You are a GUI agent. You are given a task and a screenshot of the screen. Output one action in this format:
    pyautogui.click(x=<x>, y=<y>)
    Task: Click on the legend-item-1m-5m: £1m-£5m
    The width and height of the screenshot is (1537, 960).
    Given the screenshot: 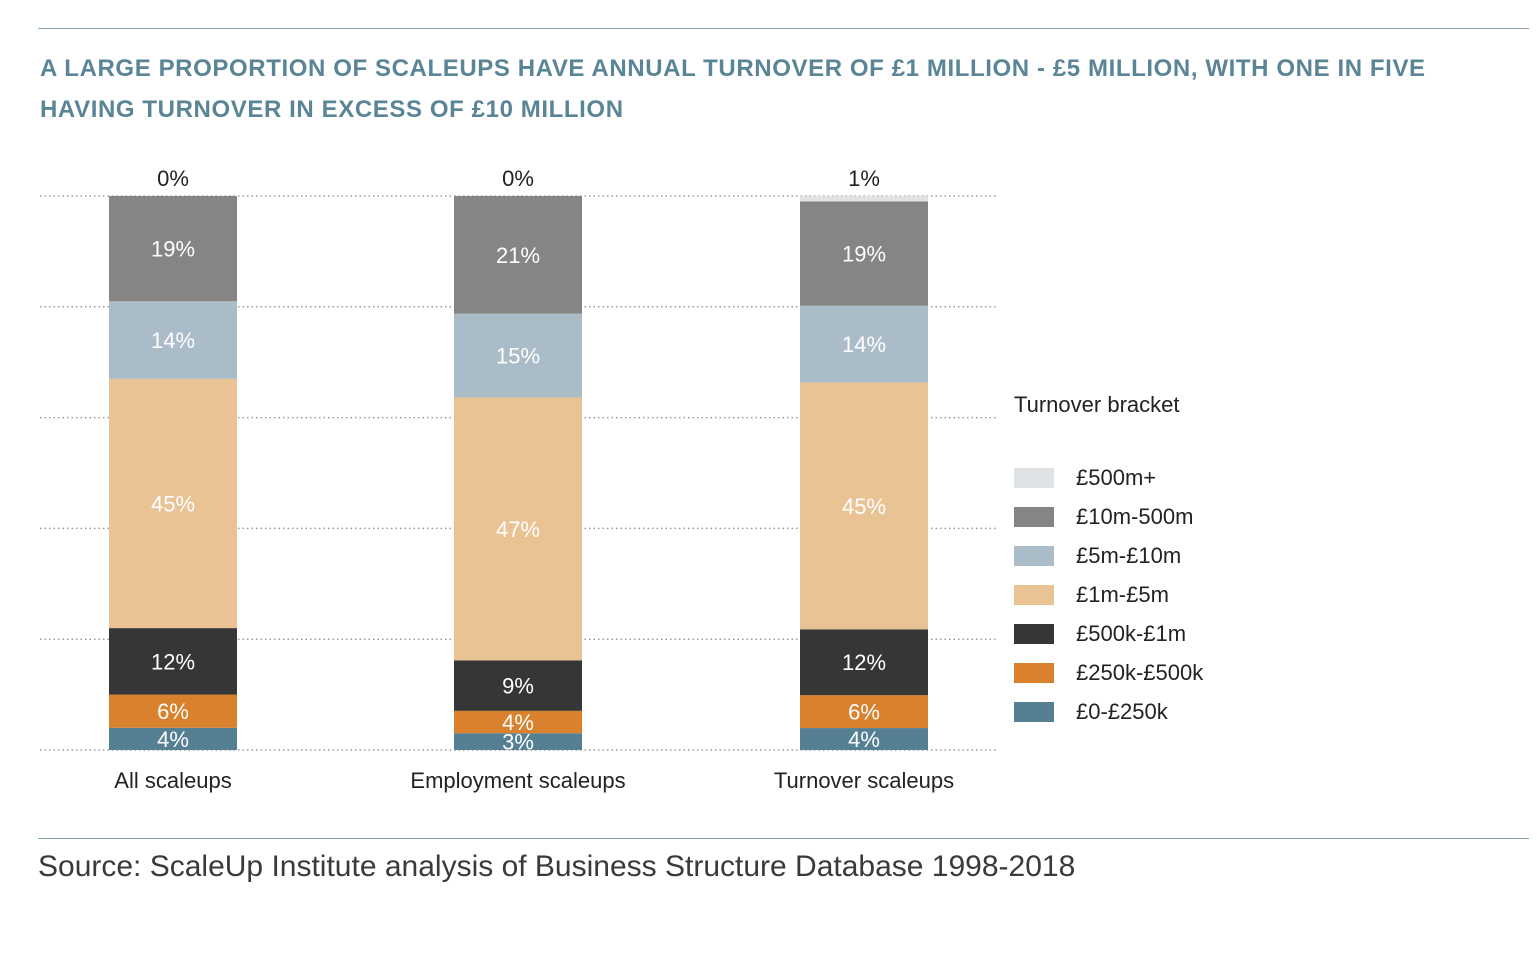 What is the action you would take?
    pyautogui.click(x=1108, y=594)
    